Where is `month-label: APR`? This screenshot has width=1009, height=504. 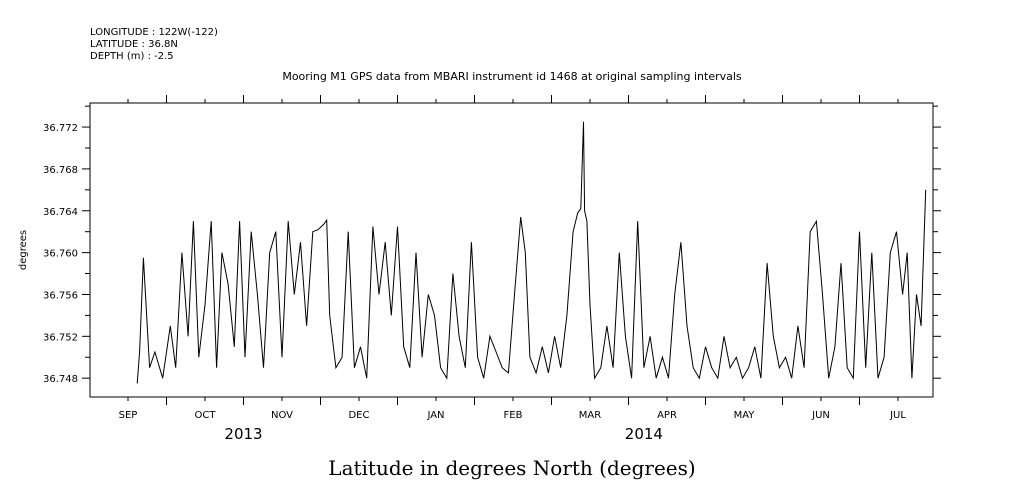 month-label: APR is located at coordinates (667, 415).